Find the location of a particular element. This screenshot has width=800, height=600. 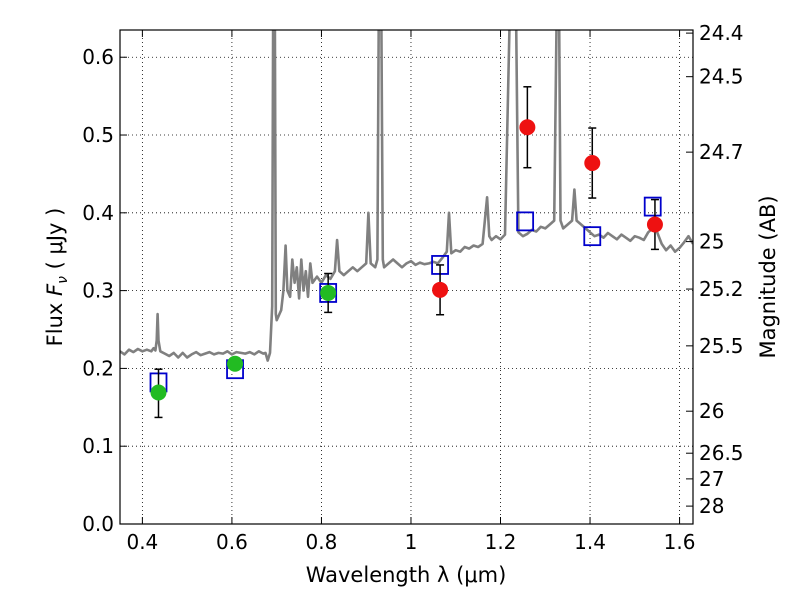

y-tick-label: 0.1 is located at coordinates (98, 446).